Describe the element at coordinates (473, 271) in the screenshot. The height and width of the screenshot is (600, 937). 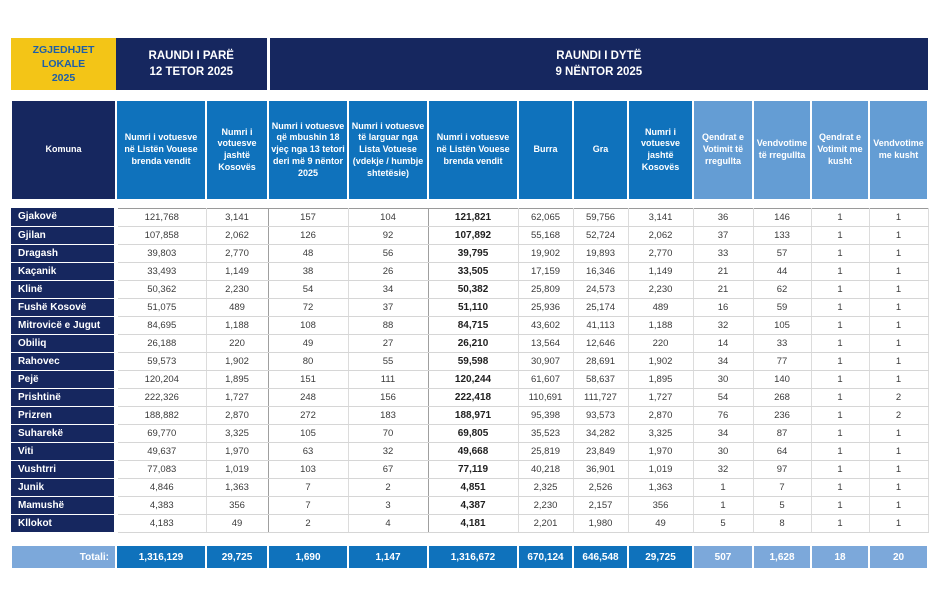
I see `value-cell: 33,505` at that location.